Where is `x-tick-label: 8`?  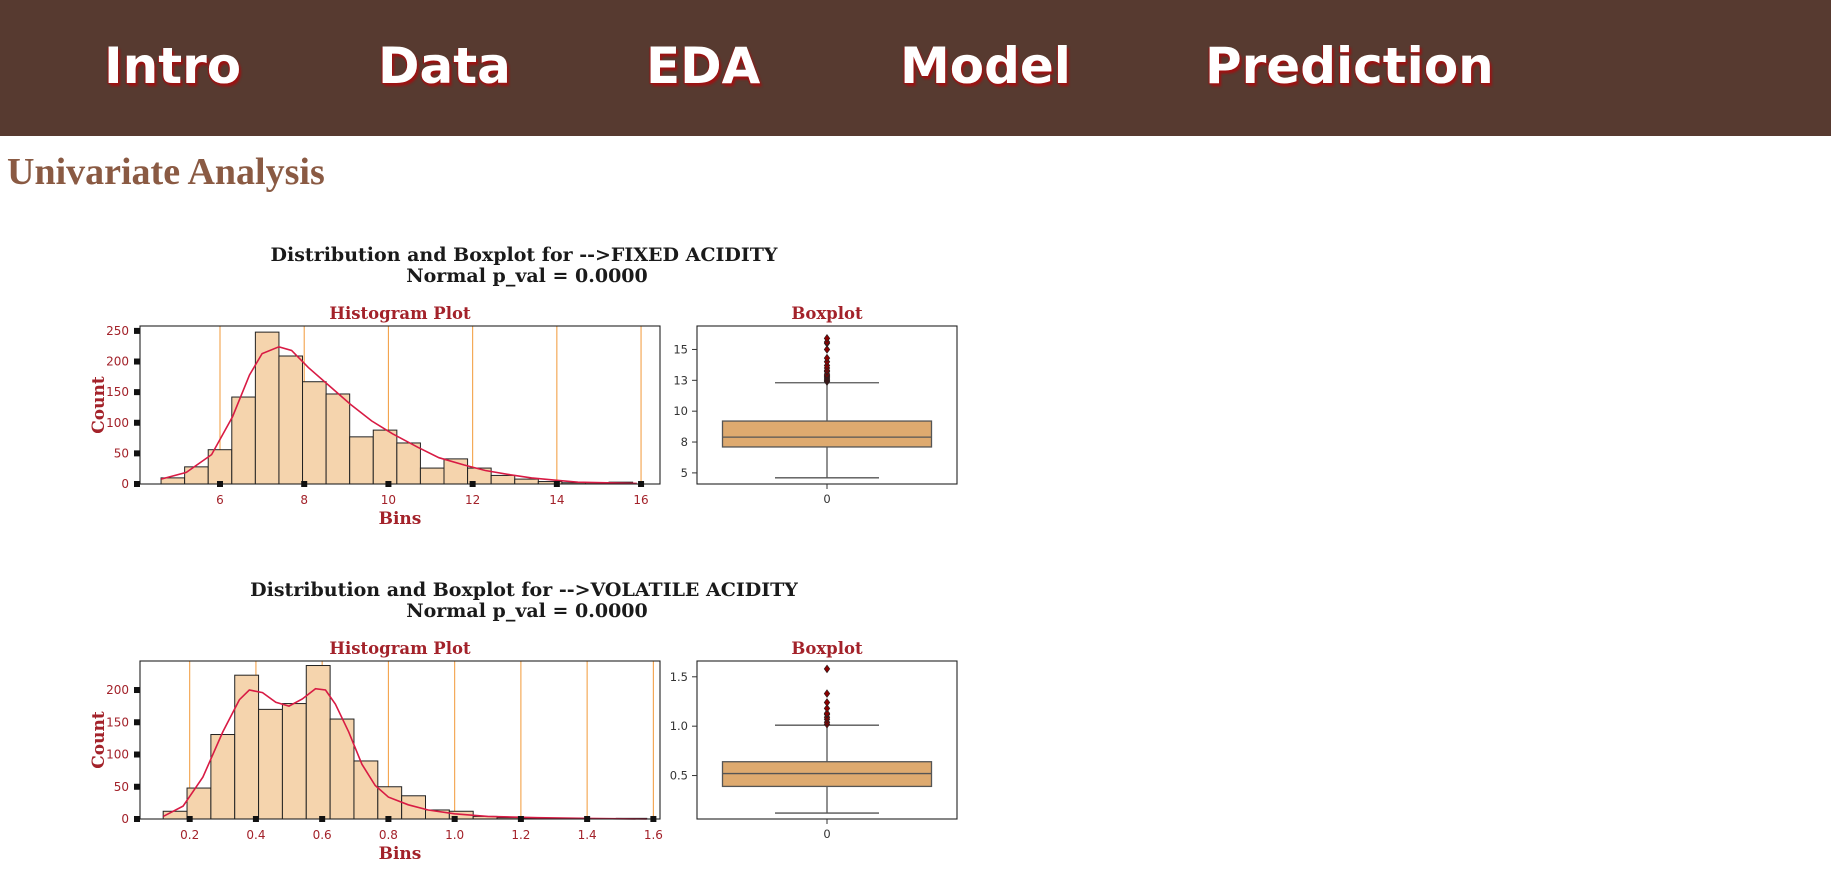
x-tick-label: 8 is located at coordinates (304, 500).